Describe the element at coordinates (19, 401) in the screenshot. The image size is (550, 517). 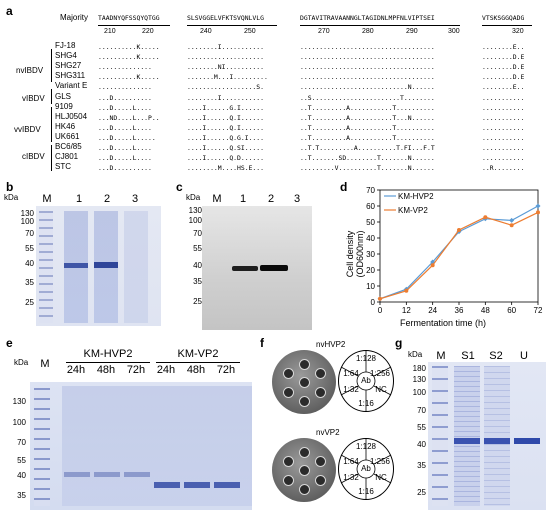
I see `gel-e-marker-130: 130` at that location.